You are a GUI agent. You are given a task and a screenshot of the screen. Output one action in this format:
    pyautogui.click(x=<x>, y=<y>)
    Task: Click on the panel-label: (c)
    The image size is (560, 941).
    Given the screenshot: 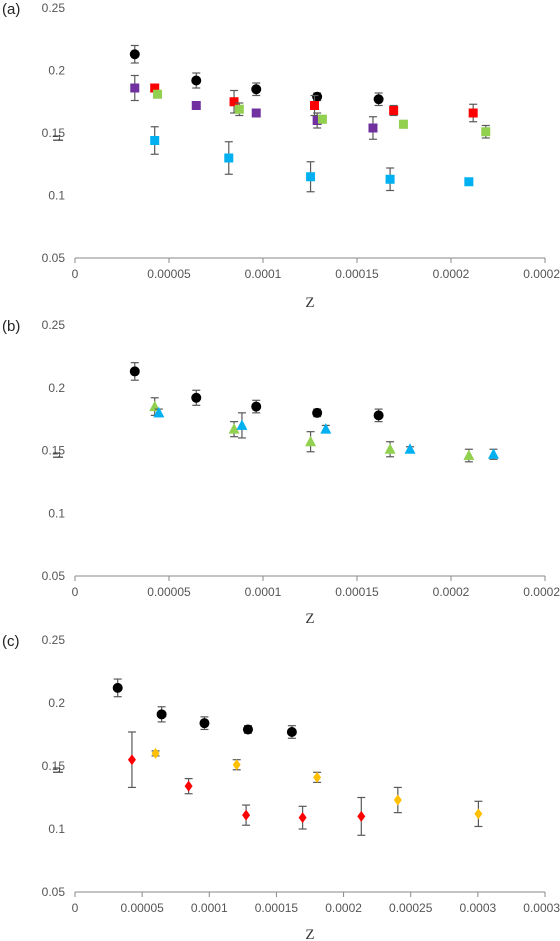 What is the action you would take?
    pyautogui.click(x=11, y=641)
    